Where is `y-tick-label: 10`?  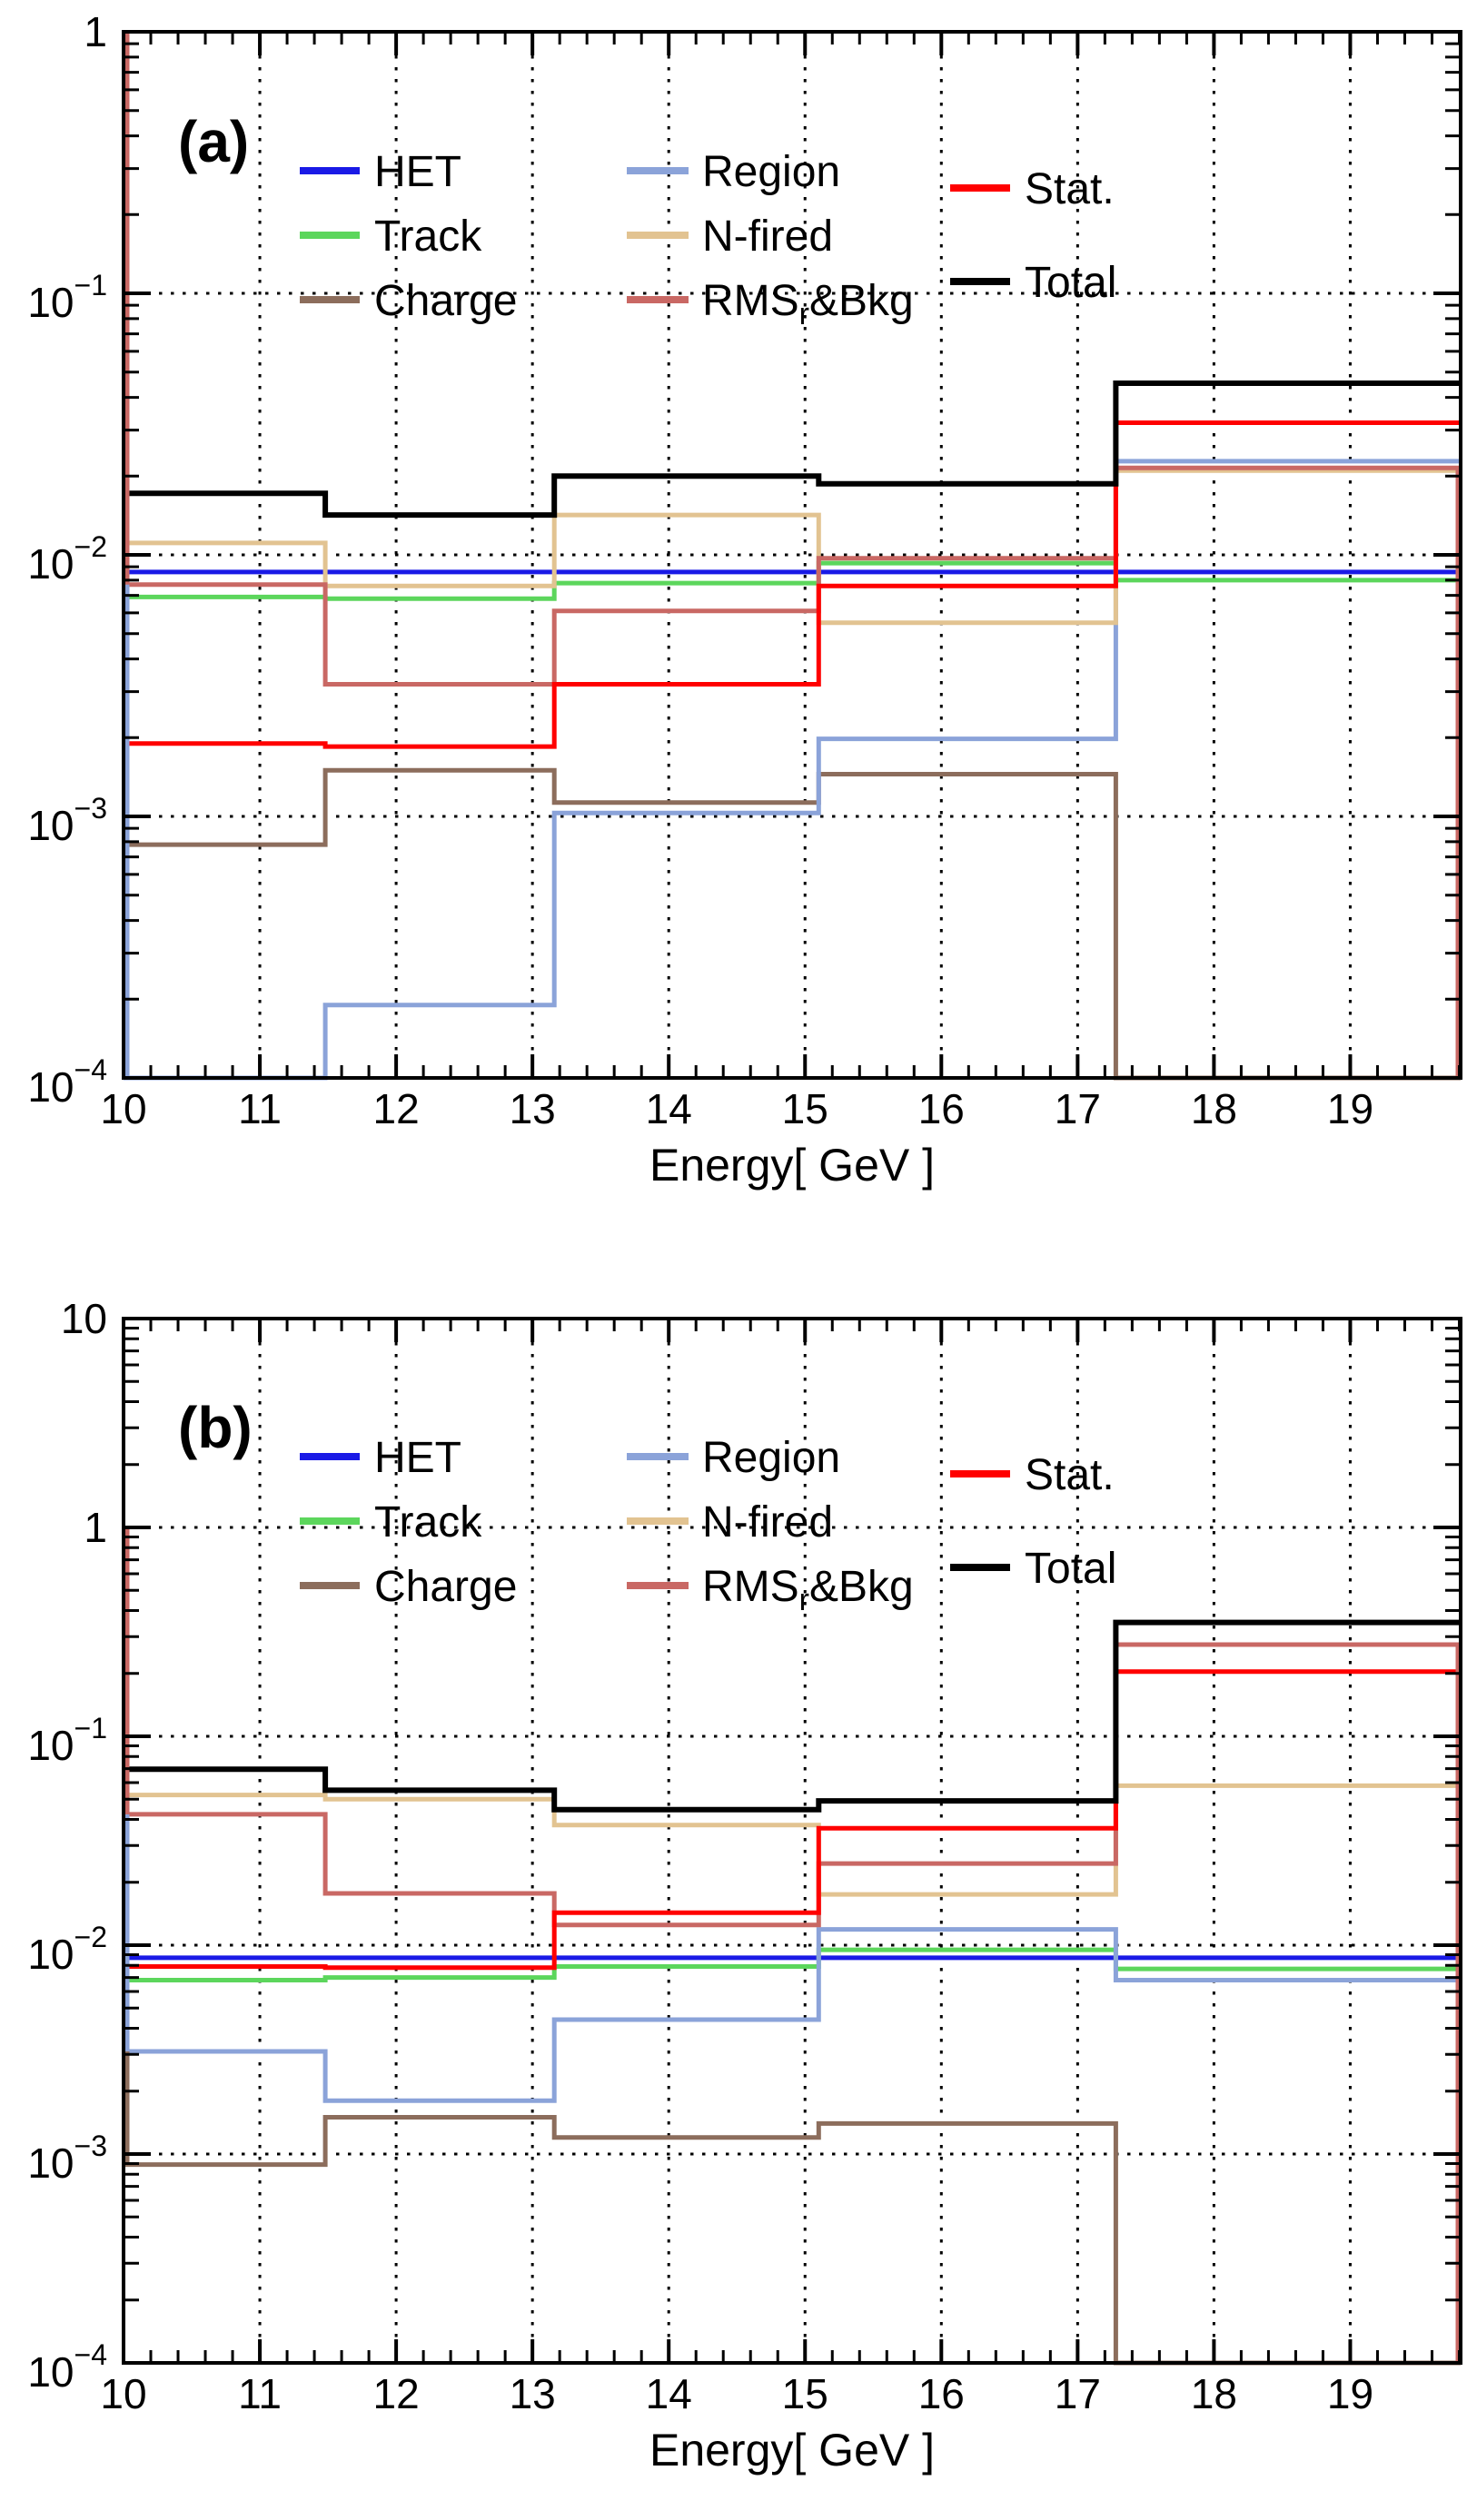 y-tick-label: 10 is located at coordinates (84, 1318).